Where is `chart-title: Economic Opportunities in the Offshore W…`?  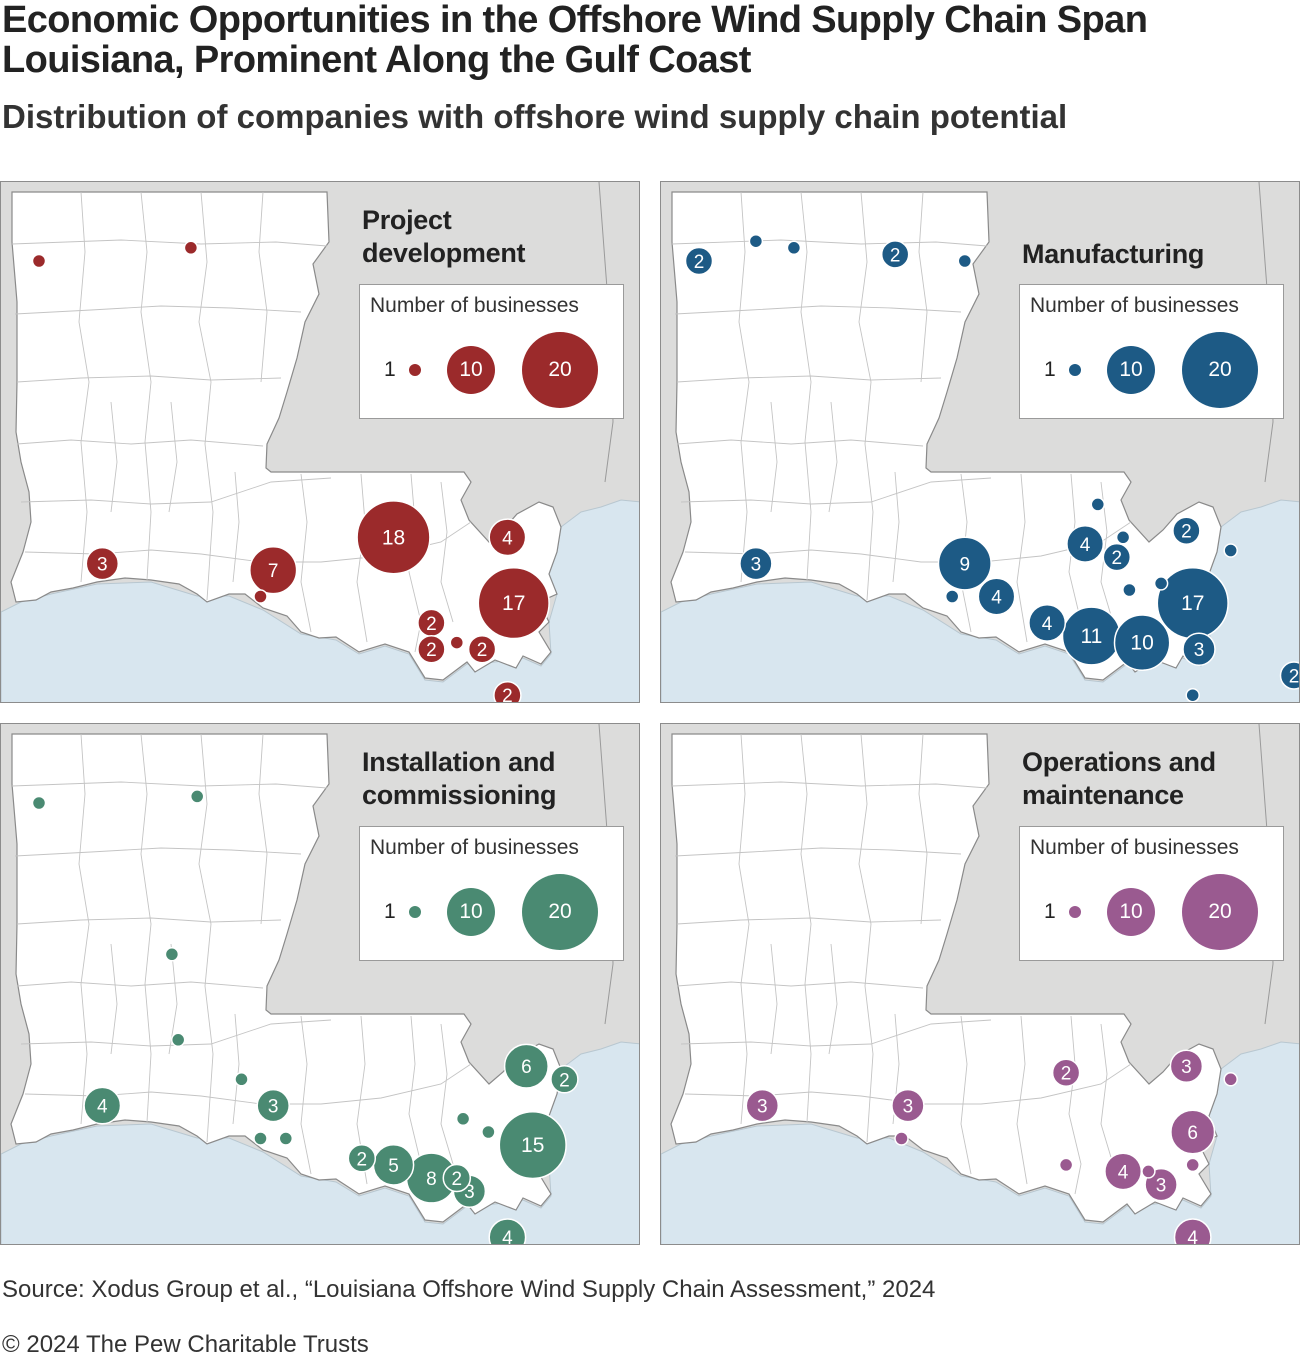 chart-title: Economic Opportunities in the Offshore W… is located at coordinates (647, 40).